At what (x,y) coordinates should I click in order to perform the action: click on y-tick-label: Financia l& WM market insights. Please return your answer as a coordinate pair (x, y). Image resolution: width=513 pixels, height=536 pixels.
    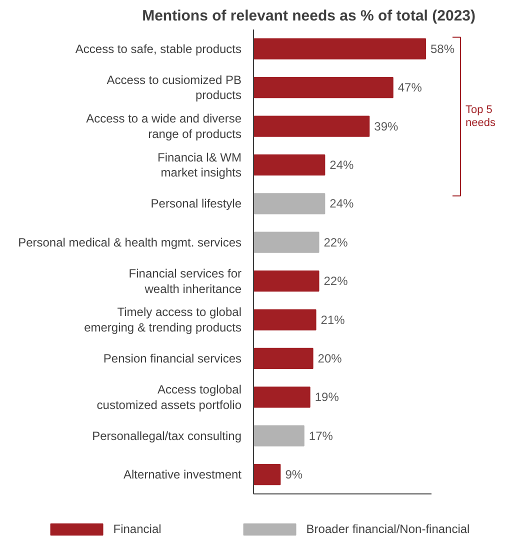
    Looking at the image, I should click on (199, 165).